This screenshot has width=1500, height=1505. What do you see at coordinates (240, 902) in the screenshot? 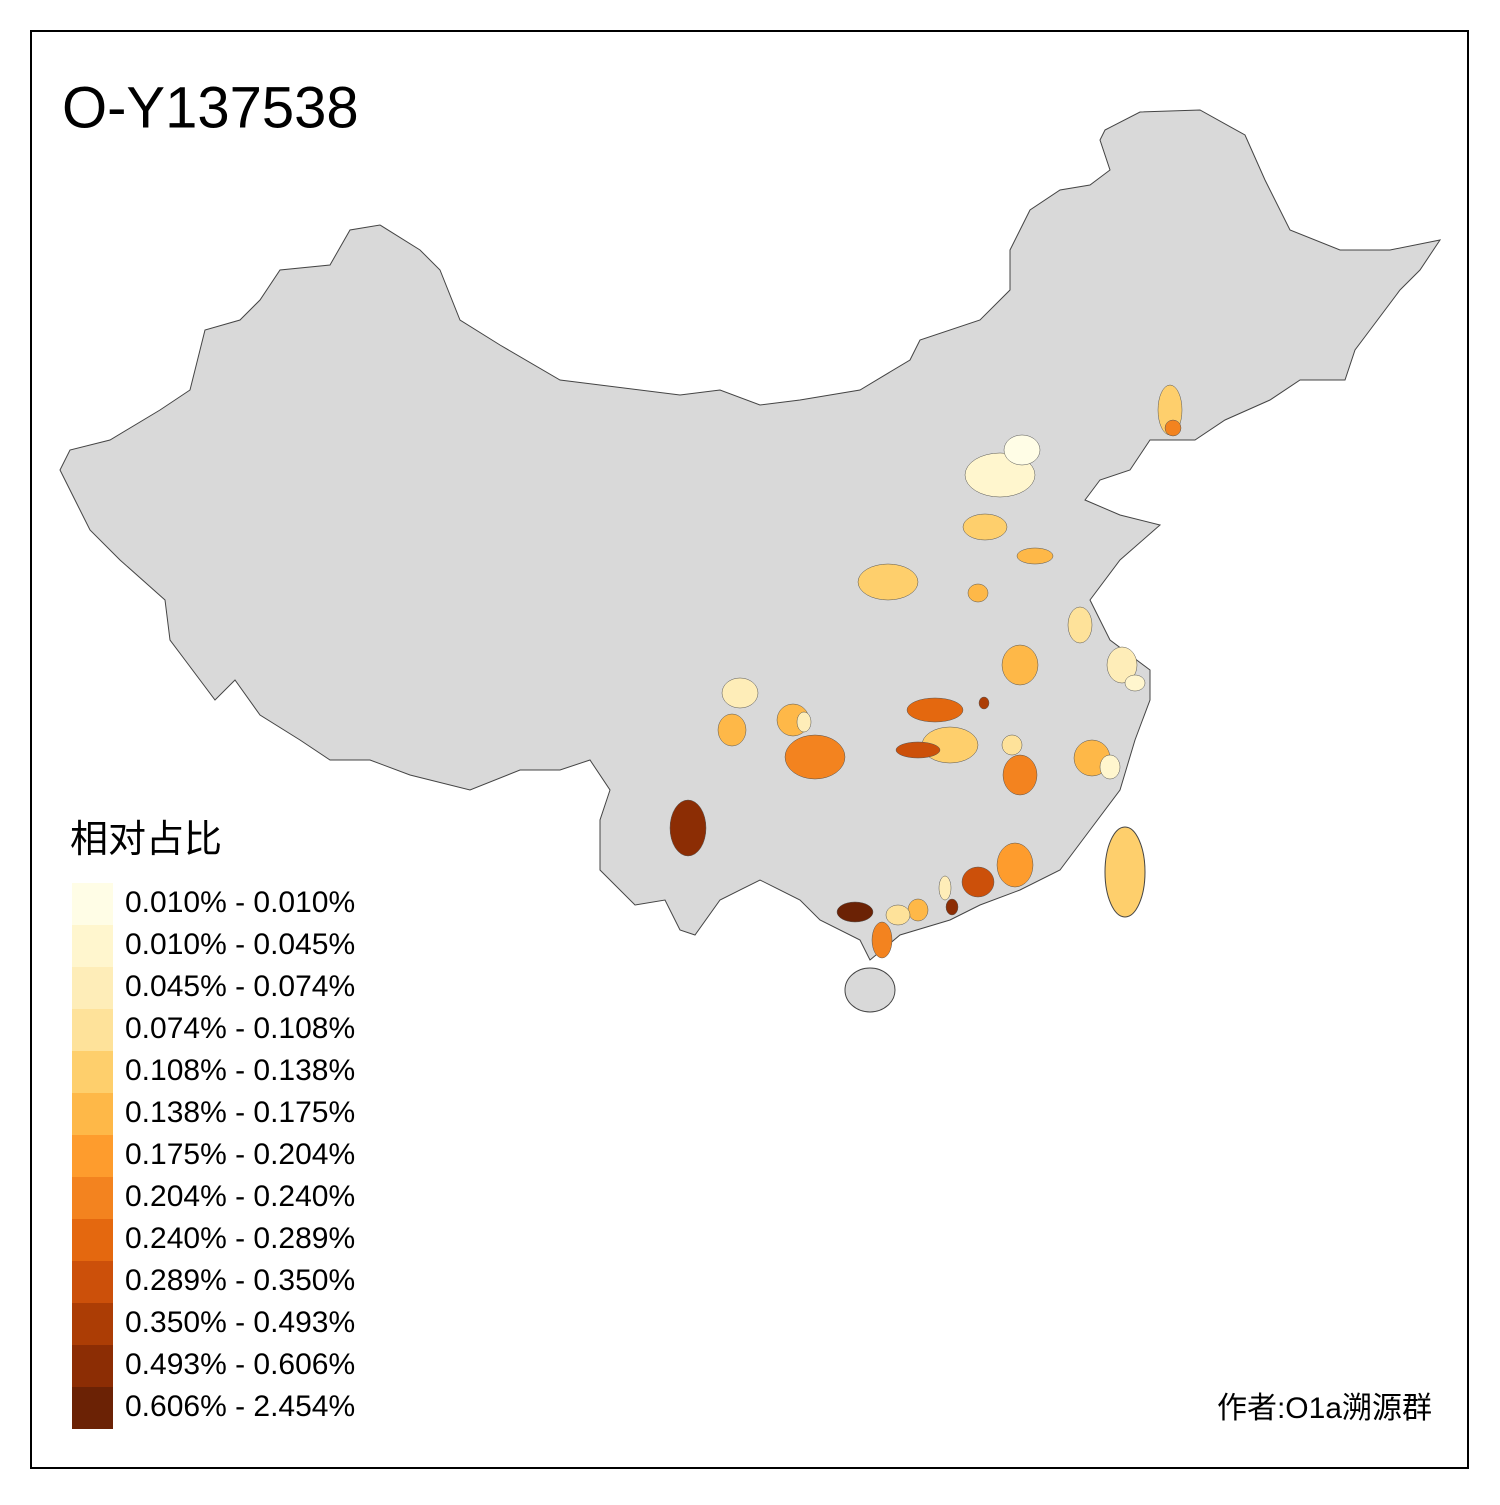
I see `legend-label: 0.010% - 0.010%` at bounding box center [240, 902].